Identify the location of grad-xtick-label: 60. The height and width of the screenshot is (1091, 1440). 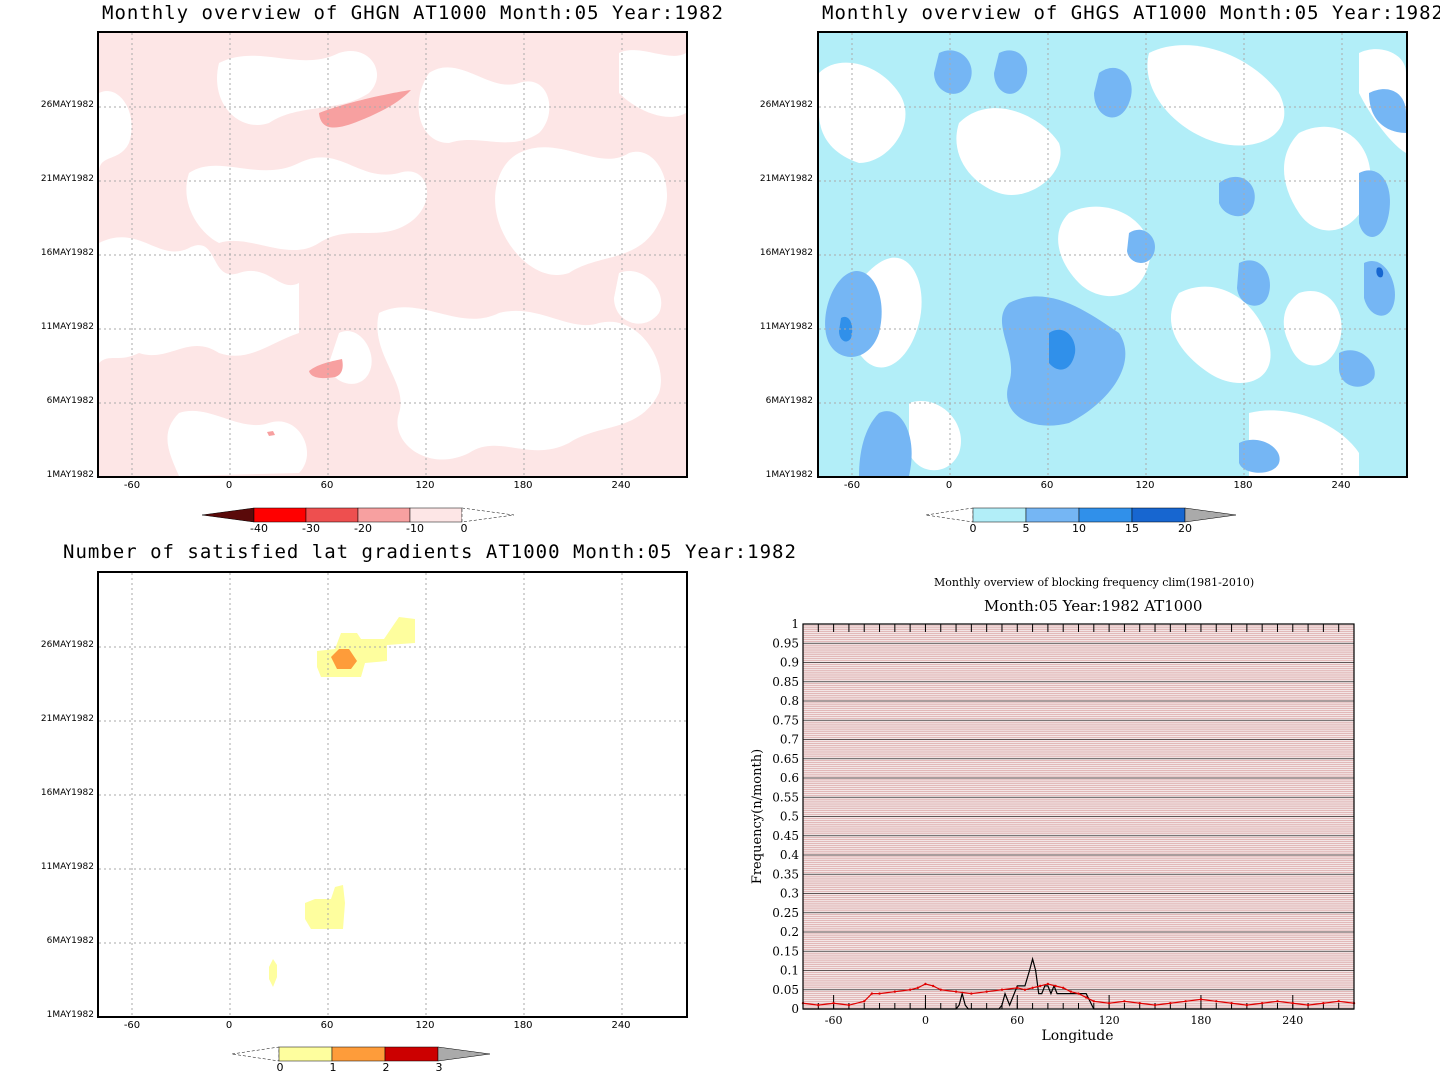
(327, 1025).